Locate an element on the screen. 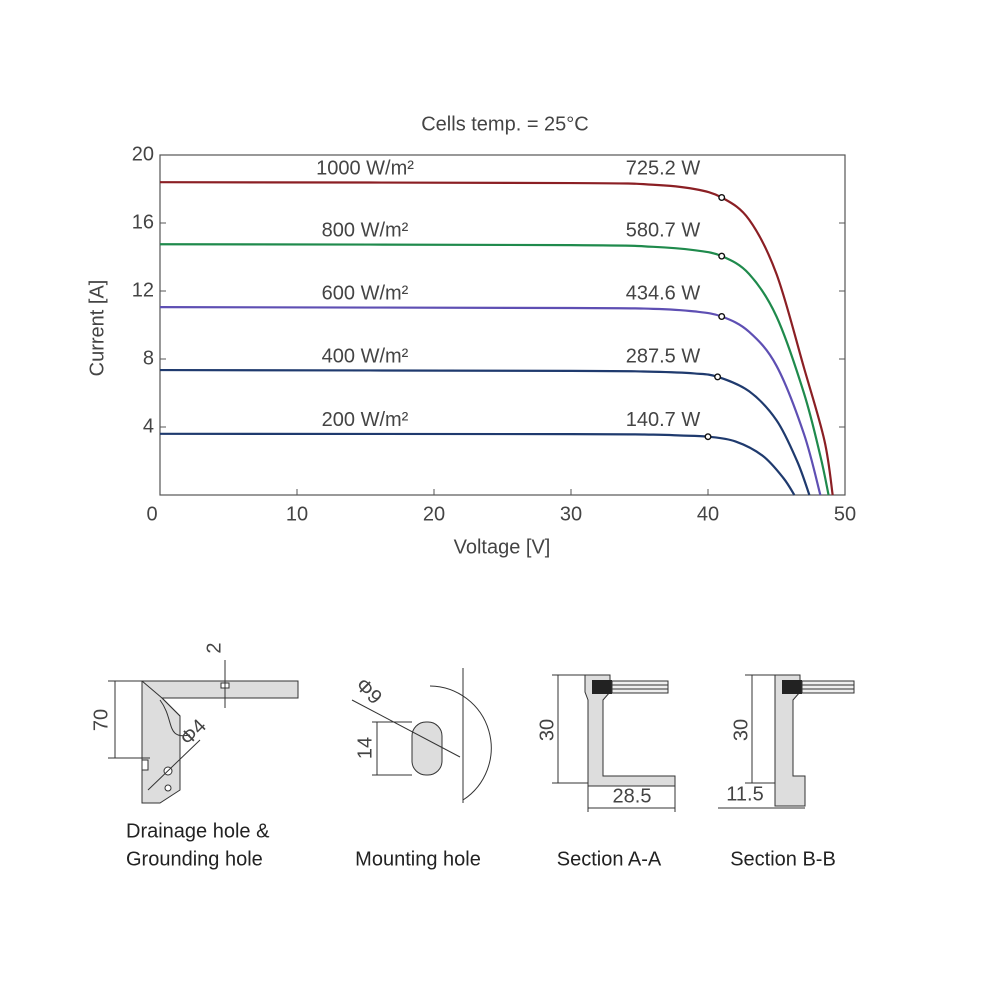 This screenshot has width=1000, height=1000. drainage-drawing: 2 70 Φ4 Drainage hole & Grounding hole is located at coordinates (194, 756).